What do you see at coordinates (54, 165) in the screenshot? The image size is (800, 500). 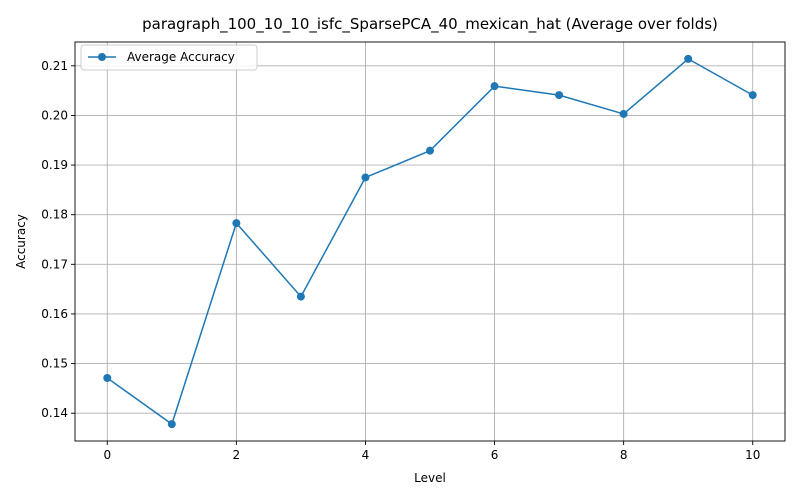 I see `y-tick-label: 0.19` at bounding box center [54, 165].